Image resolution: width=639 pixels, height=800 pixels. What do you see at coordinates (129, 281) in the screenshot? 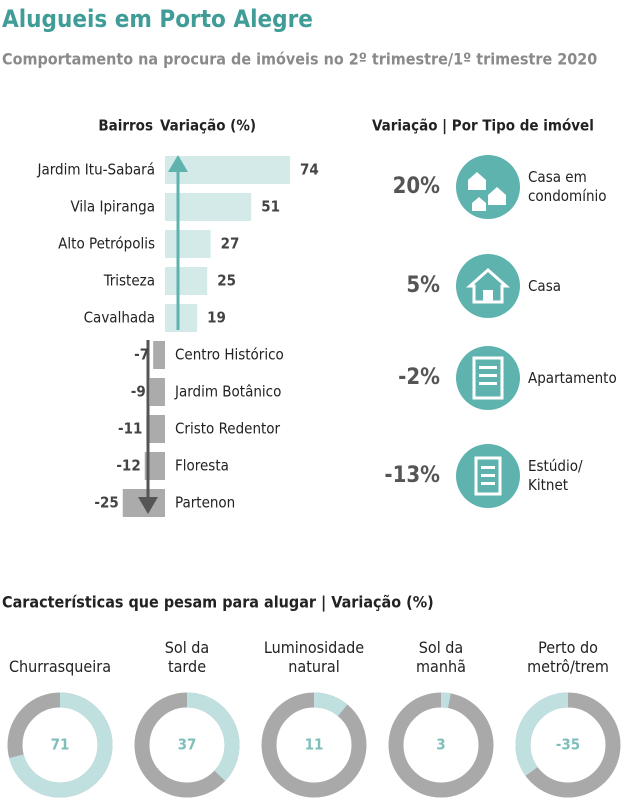
I see `category-label: Tristeza` at bounding box center [129, 281].